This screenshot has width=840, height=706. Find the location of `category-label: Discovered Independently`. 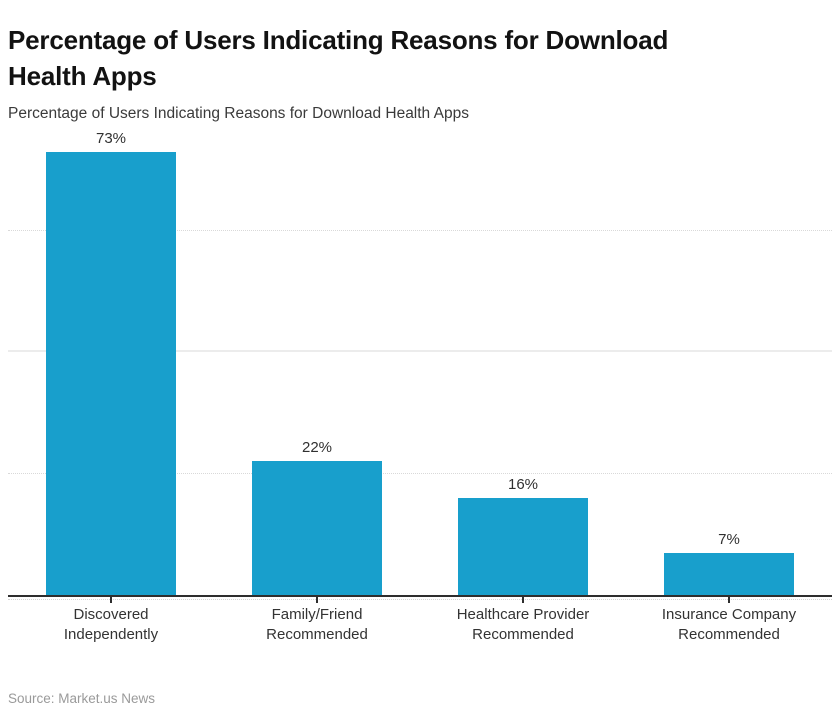

category-label: Discovered Independently is located at coordinates (111, 624).